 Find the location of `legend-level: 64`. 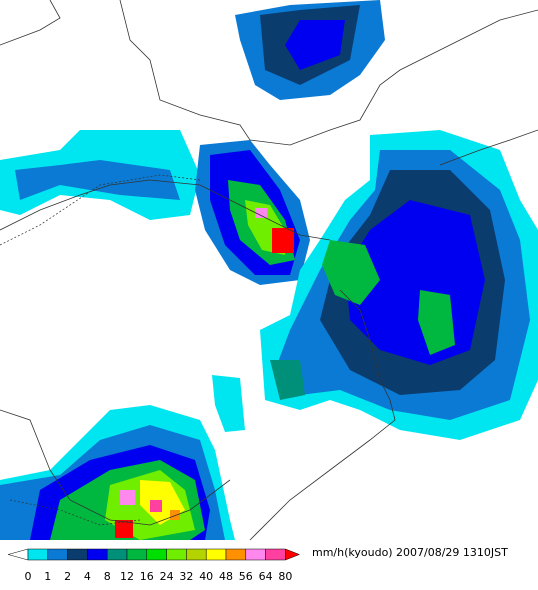

legend-level: 64 is located at coordinates (266, 576).